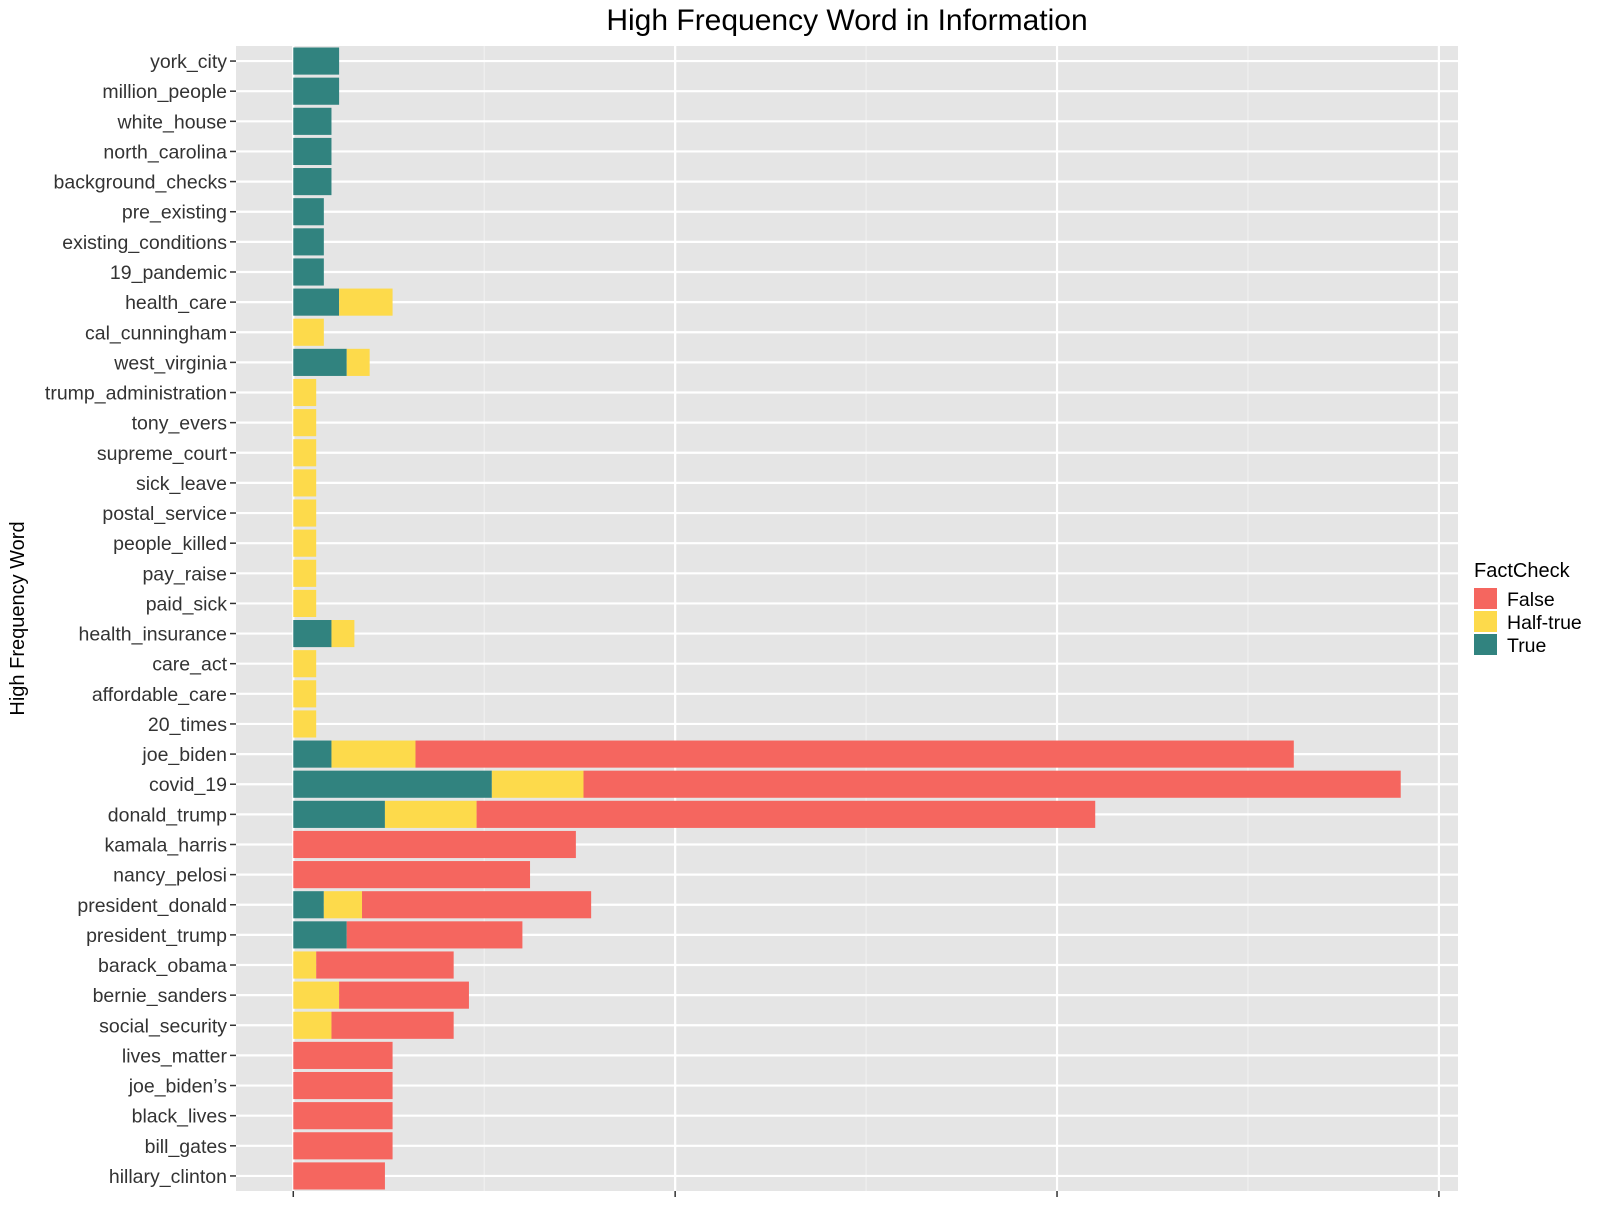 This screenshot has width=1600, height=1205. What do you see at coordinates (152, 635) in the screenshot?
I see `y-tick-label: health_insurance` at bounding box center [152, 635].